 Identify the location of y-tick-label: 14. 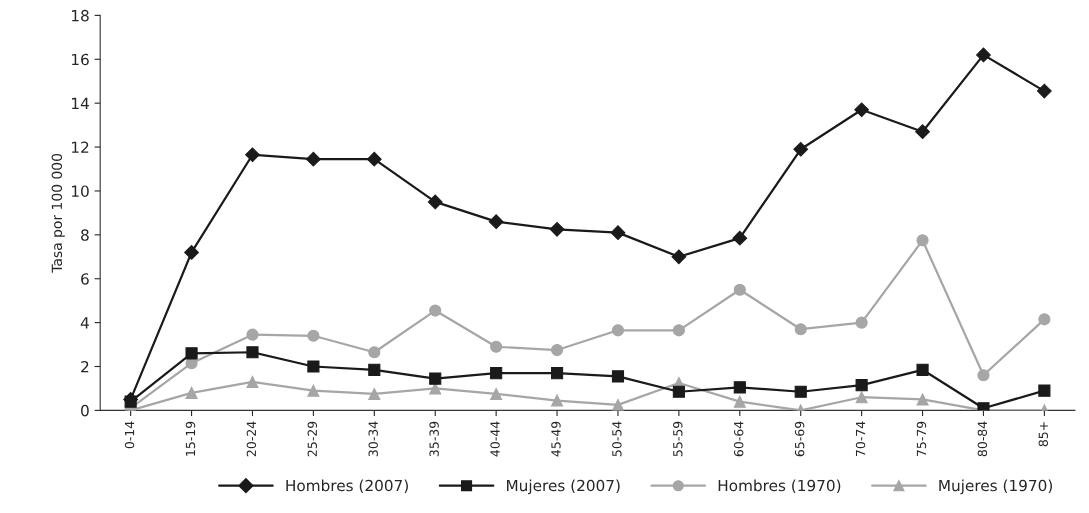
(80, 103).